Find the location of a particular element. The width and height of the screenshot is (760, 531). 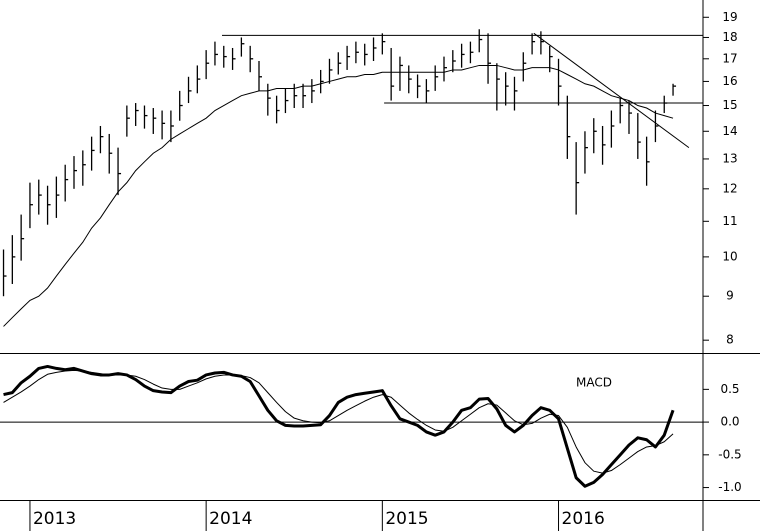

y-tick-label: 14 is located at coordinates (729, 131).